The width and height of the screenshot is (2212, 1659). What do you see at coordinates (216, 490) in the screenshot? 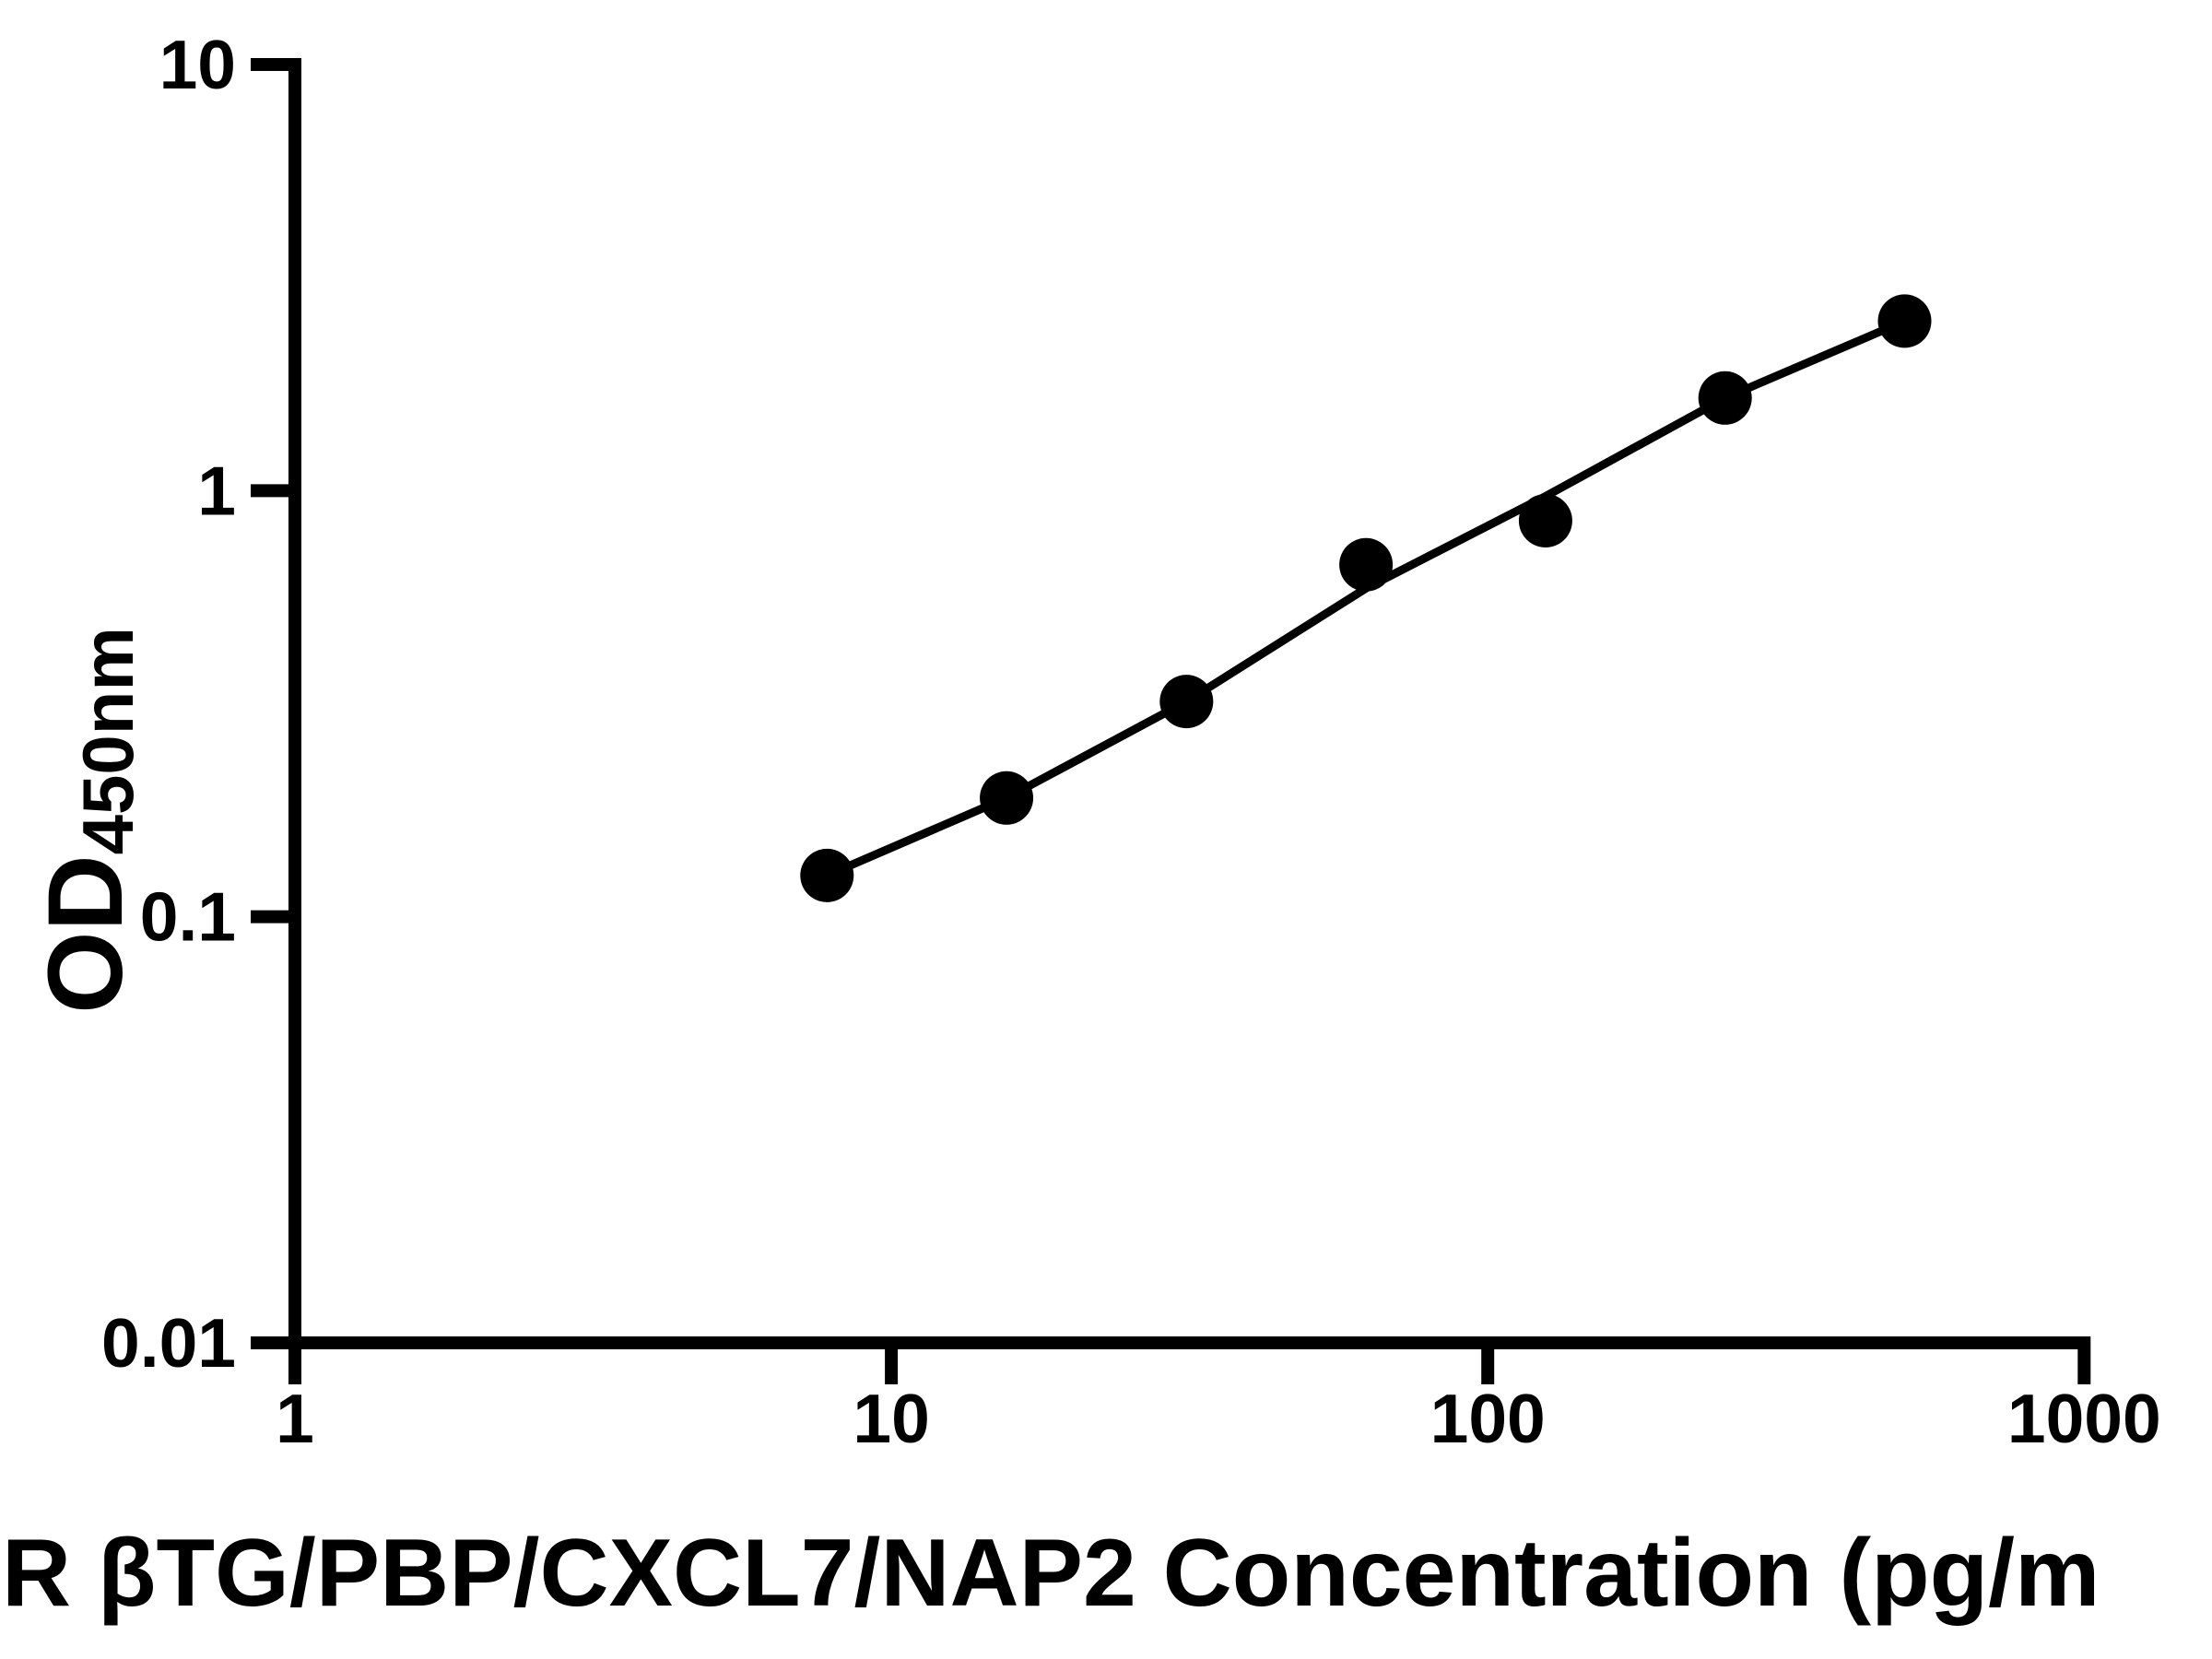
I see `y-tick-label: 1` at bounding box center [216, 490].